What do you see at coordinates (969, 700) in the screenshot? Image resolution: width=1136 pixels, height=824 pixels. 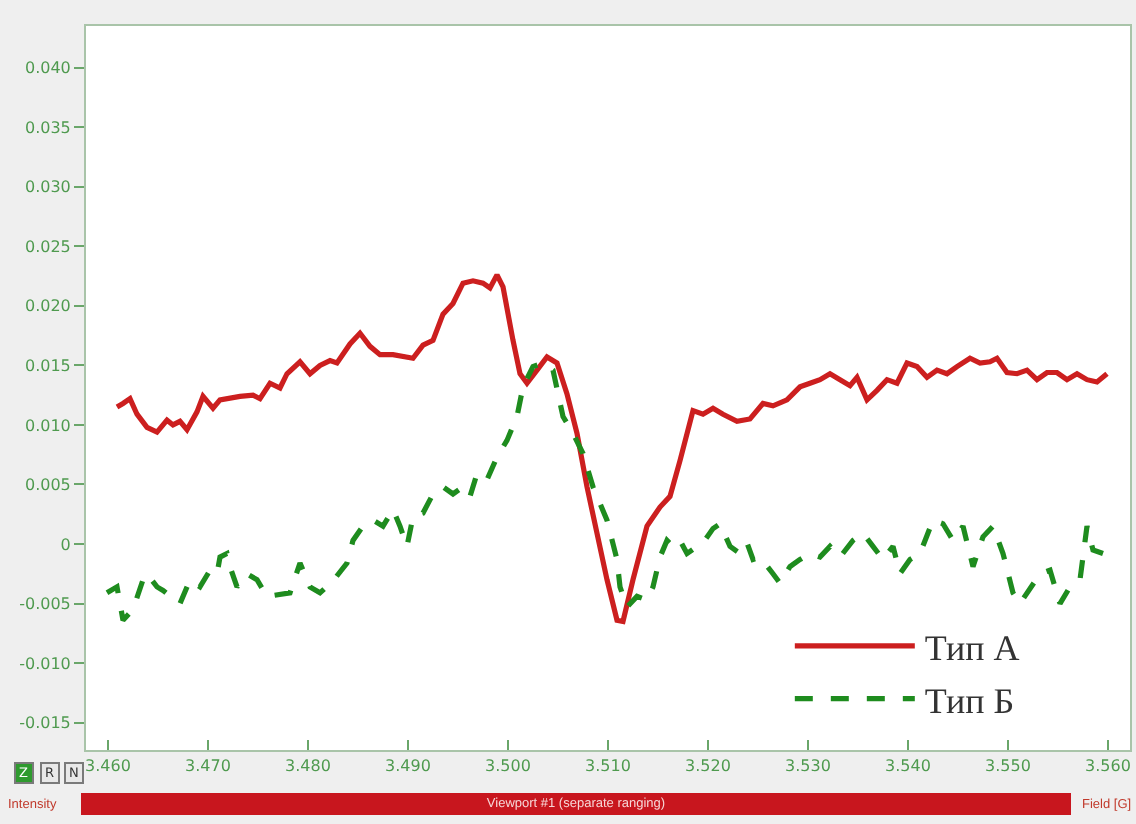 I see `legend-label: Тип Б` at bounding box center [969, 700].